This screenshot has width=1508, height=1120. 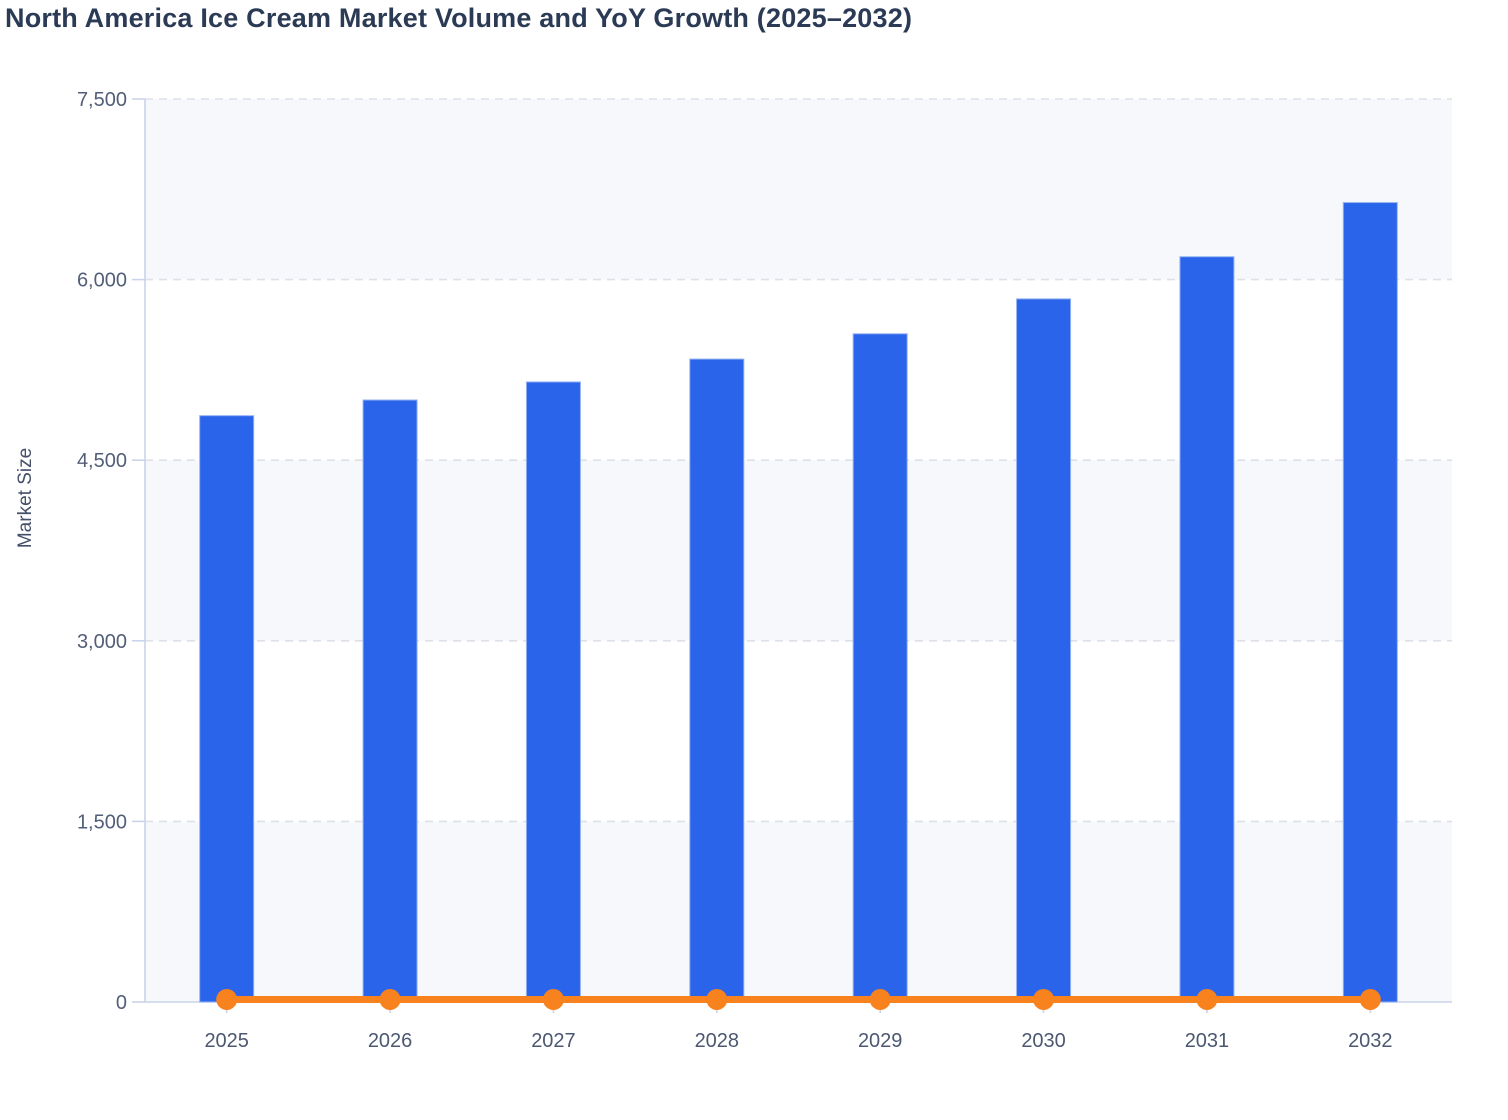 What do you see at coordinates (880, 999) in the screenshot?
I see `yoy-marker-2029` at bounding box center [880, 999].